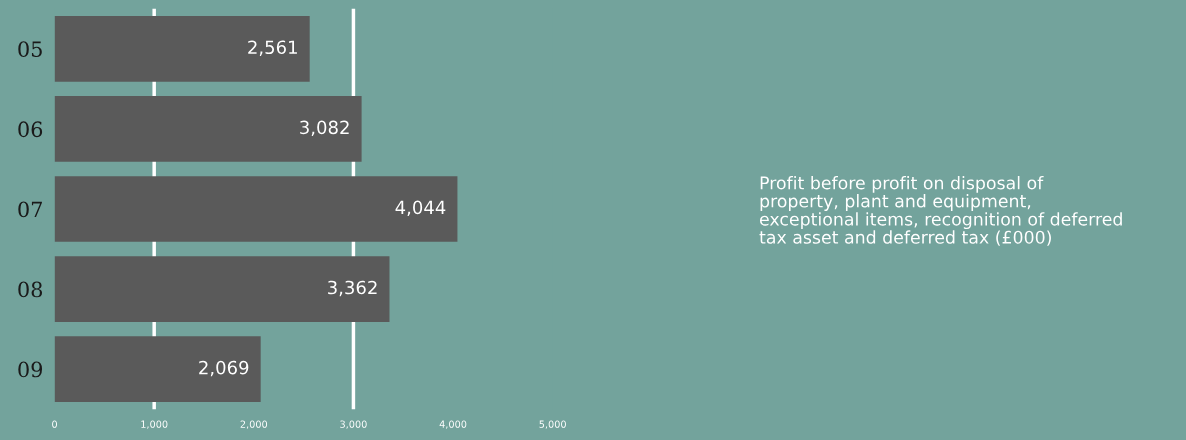 The image size is (1186, 440). Describe the element at coordinates (324, 128) in the screenshot. I see `data-label: 3,082` at that location.